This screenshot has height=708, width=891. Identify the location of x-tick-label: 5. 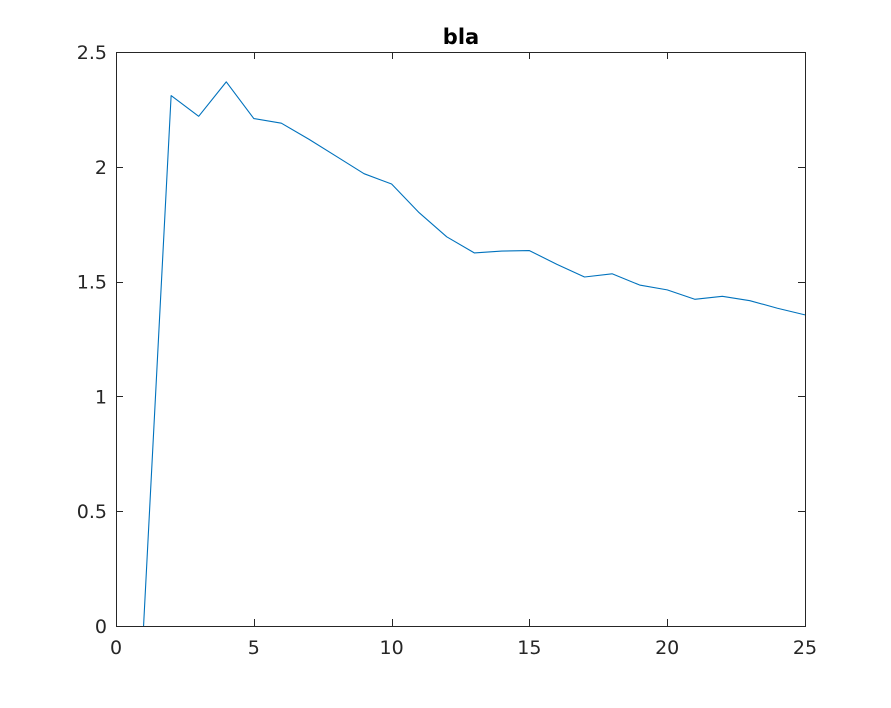
(254, 648).